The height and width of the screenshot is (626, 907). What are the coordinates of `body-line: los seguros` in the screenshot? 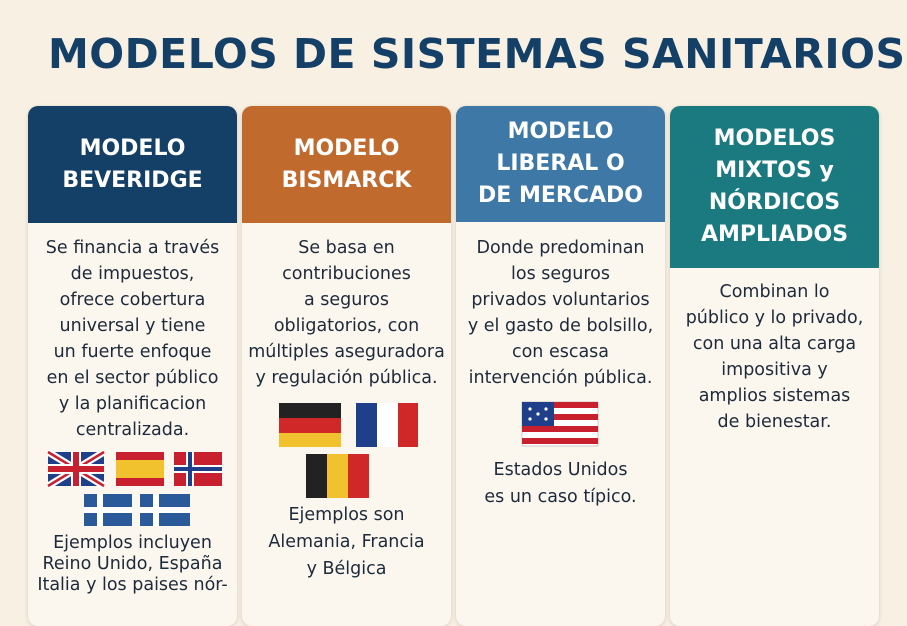 It's located at (560, 274).